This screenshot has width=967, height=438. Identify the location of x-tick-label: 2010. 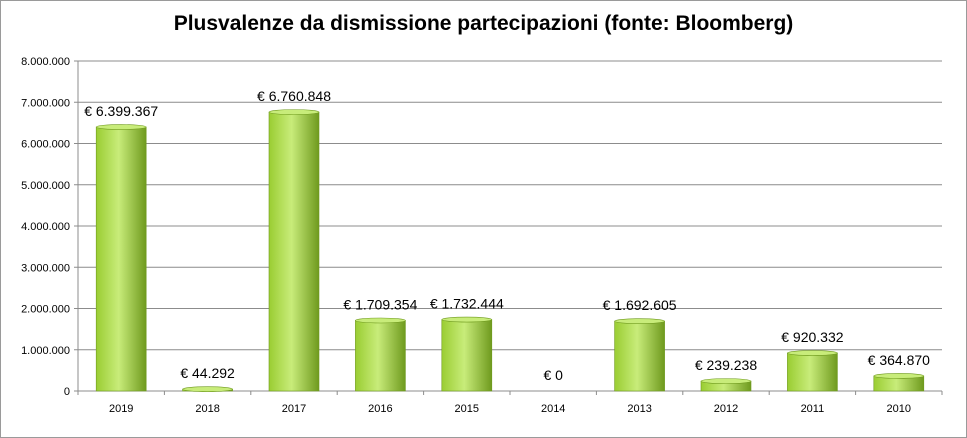
(899, 409).